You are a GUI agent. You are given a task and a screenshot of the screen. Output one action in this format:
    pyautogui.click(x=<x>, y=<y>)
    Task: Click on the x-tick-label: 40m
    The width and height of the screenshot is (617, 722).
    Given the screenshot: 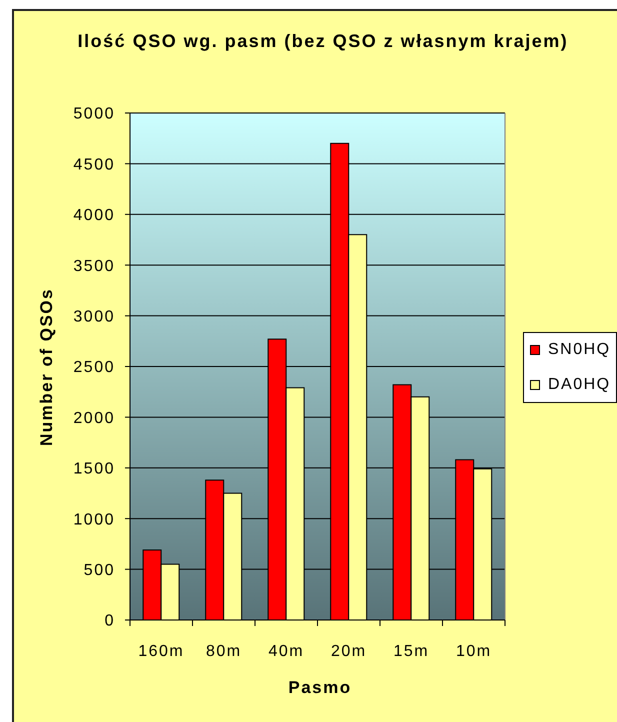 What is the action you would take?
    pyautogui.click(x=286, y=651)
    